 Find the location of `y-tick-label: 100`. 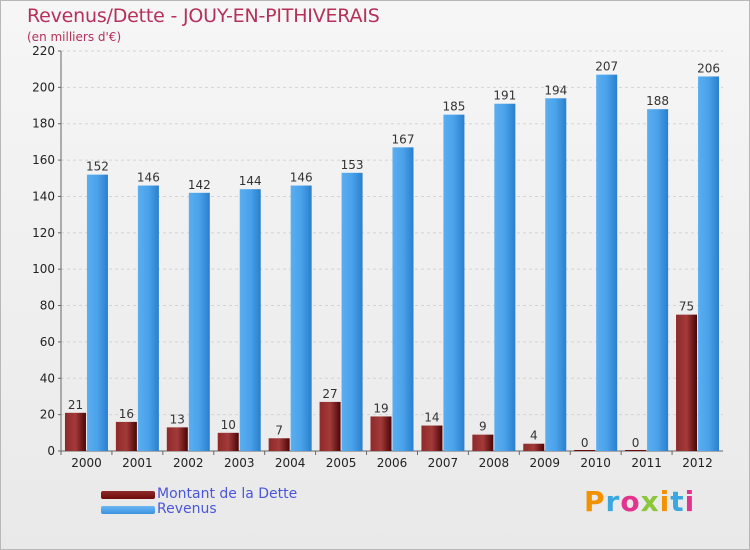

y-tick-label: 100 is located at coordinates (43, 269).